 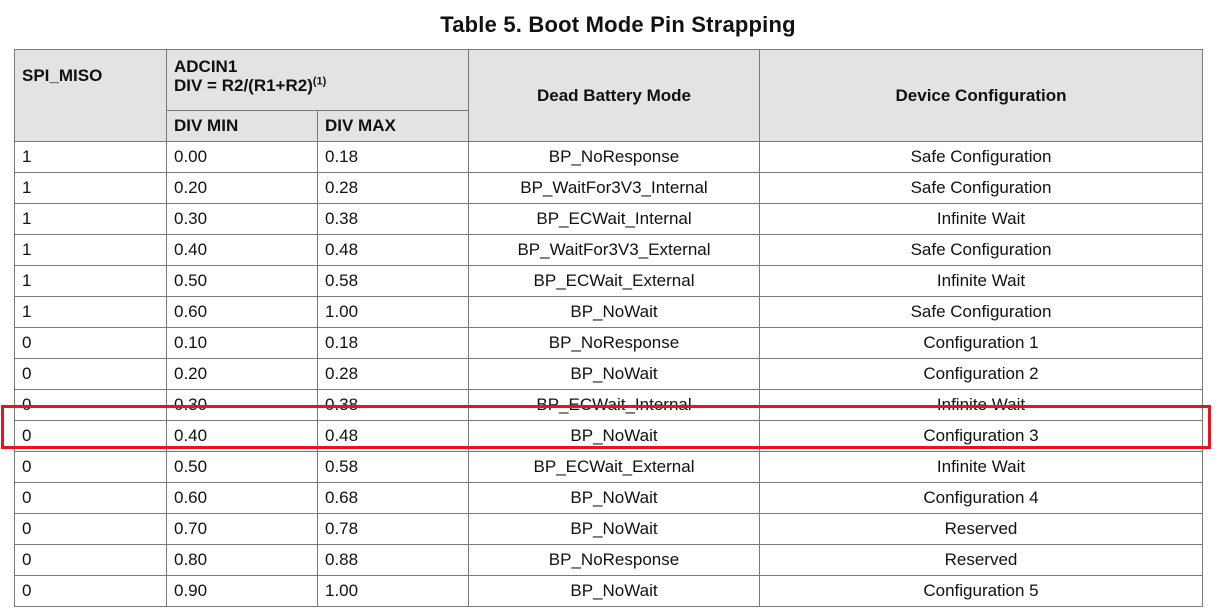 I want to click on subheader-row: DIV MIN DIV MAX, so click(x=609, y=126).